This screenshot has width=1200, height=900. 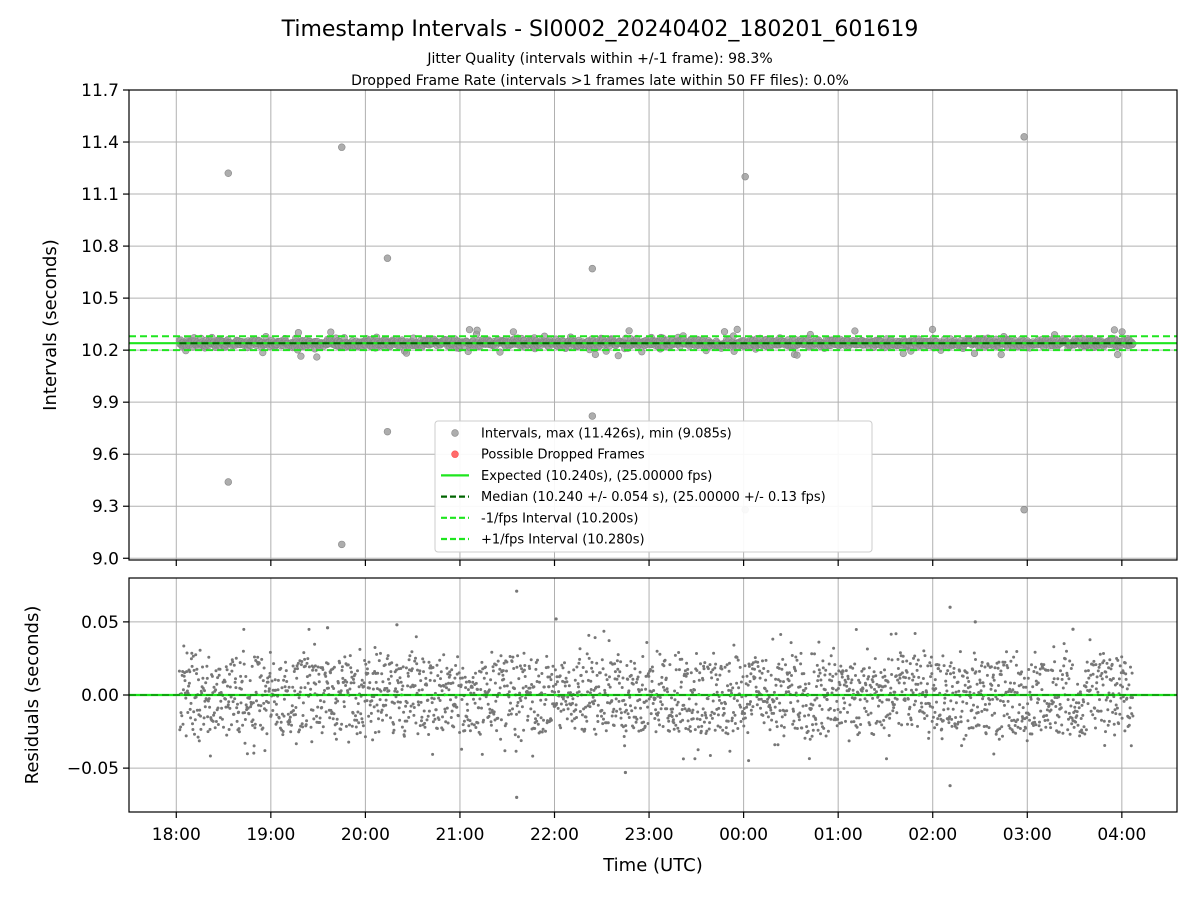 What do you see at coordinates (50, 325) in the screenshot?
I see `intervals-y-axis-label: Intervals (seconds)` at bounding box center [50, 325].